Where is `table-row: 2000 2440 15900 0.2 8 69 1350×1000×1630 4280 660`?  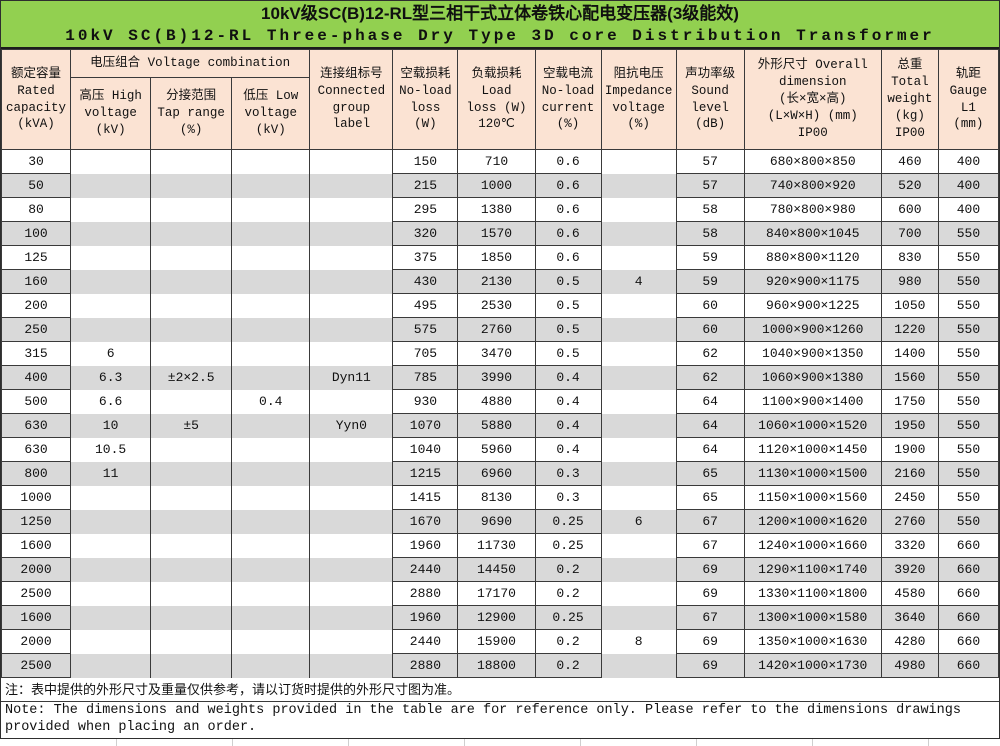 table-row: 2000 2440 15900 0.2 8 69 1350×1000×1630 4280 660 is located at coordinates (500, 641).